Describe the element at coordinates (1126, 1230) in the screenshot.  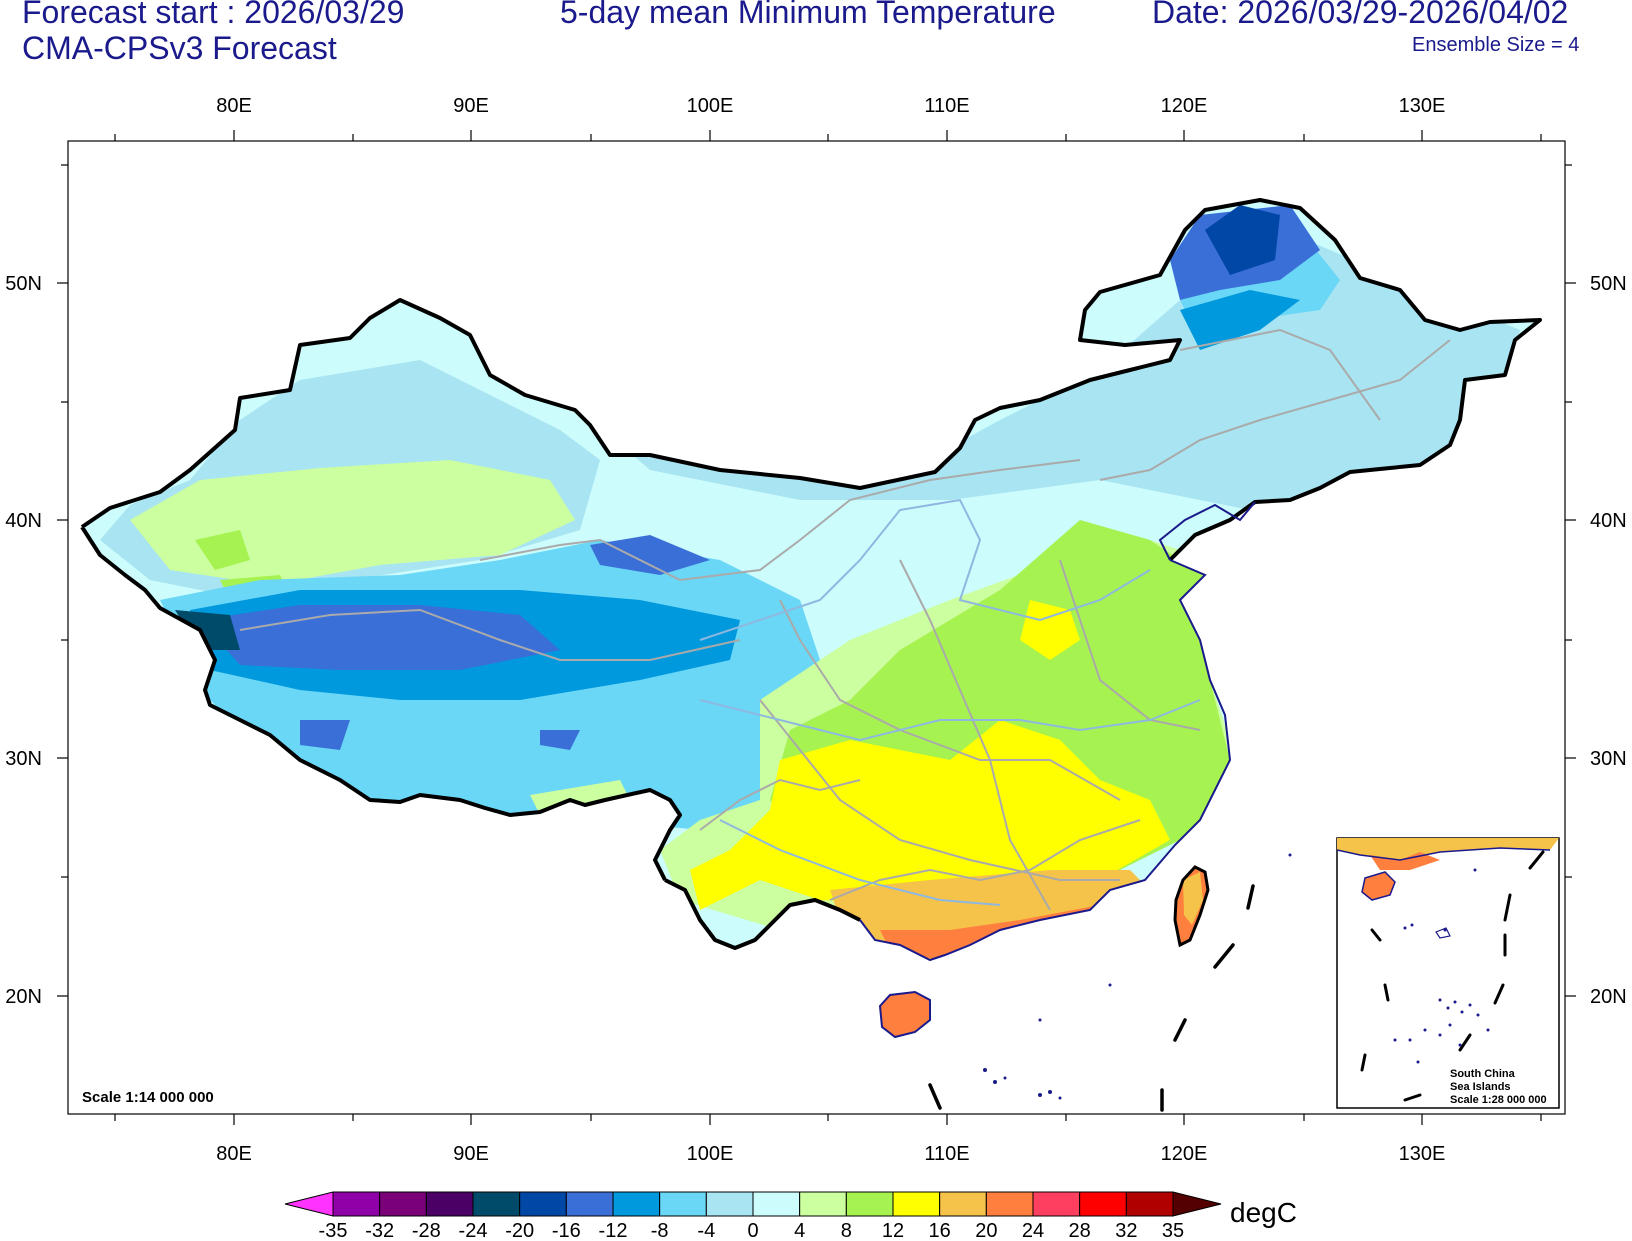
I see `colorbar-tick-label: 32` at that location.